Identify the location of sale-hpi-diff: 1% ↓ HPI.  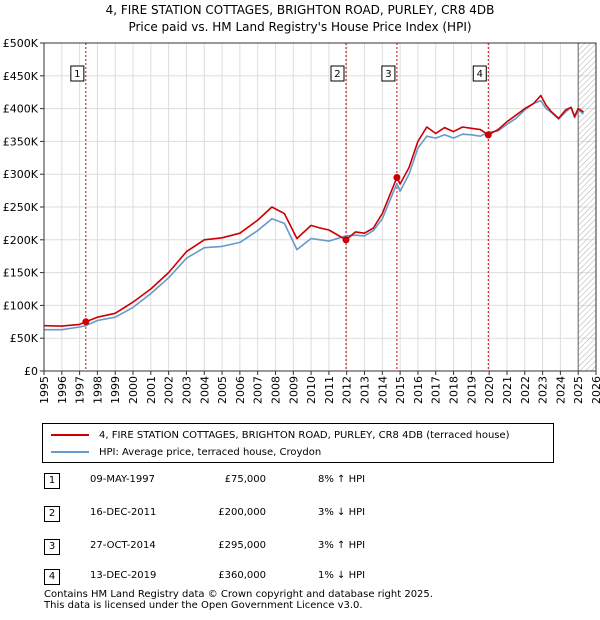
(342, 575).